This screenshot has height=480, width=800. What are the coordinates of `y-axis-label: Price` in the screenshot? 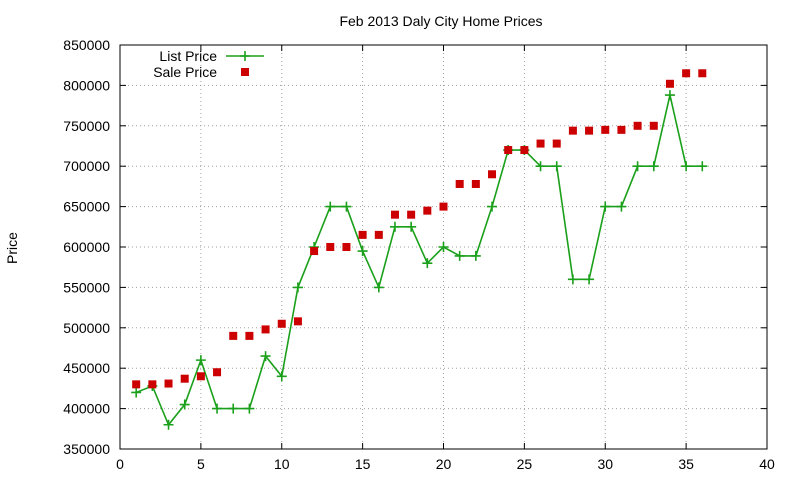 It's located at (12, 248).